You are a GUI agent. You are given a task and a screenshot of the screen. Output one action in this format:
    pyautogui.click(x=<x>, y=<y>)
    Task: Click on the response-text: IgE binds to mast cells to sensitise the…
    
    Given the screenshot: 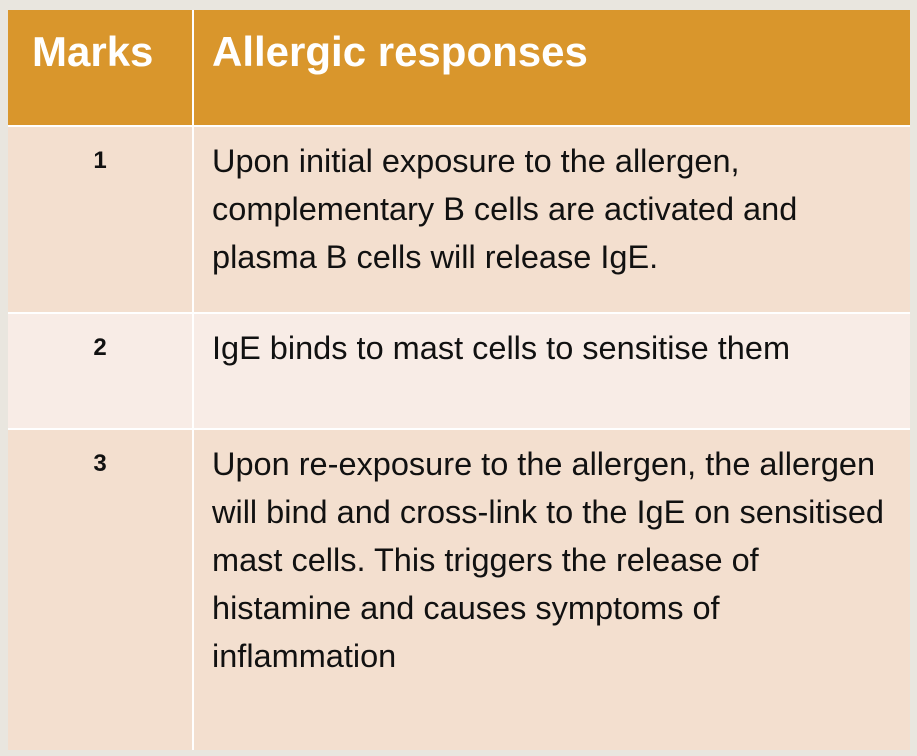 What is the action you would take?
    pyautogui.click(x=501, y=348)
    